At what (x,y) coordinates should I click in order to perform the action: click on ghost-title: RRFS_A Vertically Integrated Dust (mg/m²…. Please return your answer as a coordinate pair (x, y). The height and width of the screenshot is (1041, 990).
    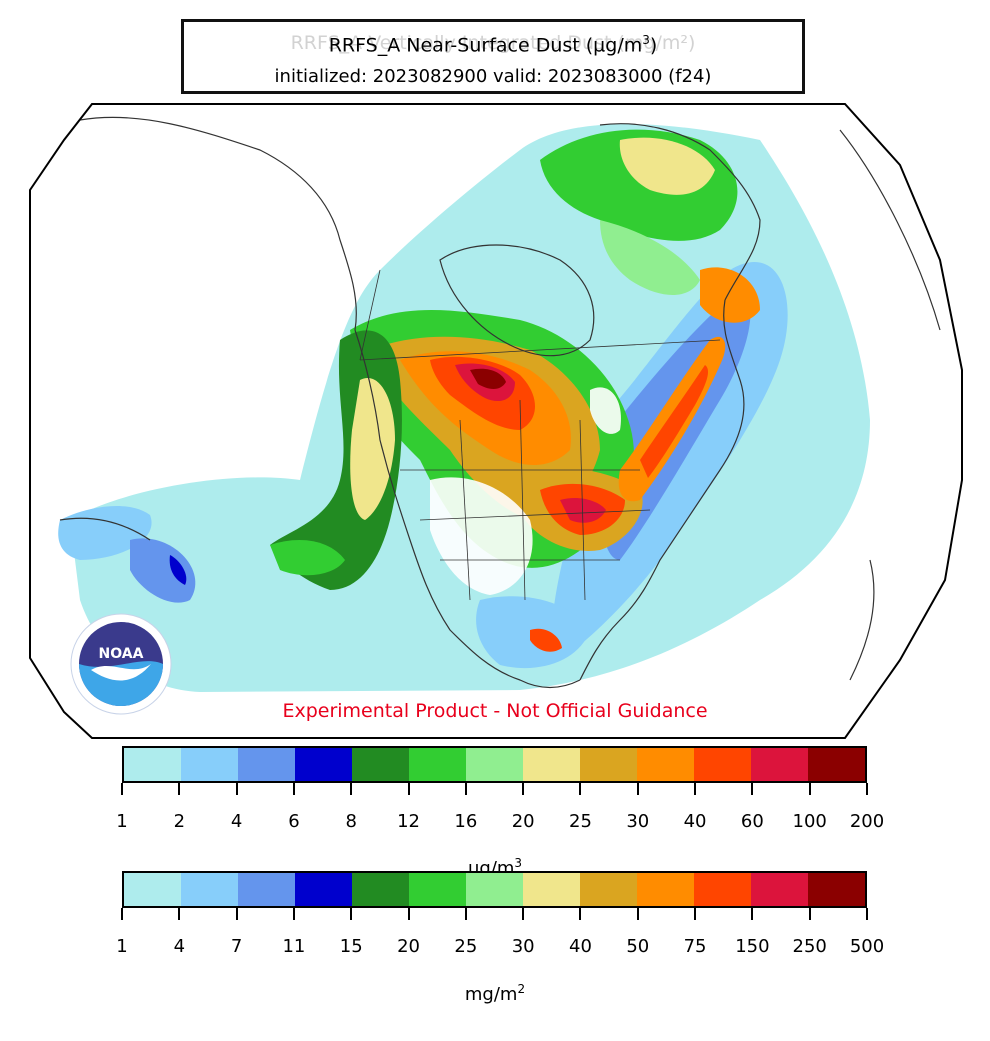
    Looking at the image, I should click on (493, 43).